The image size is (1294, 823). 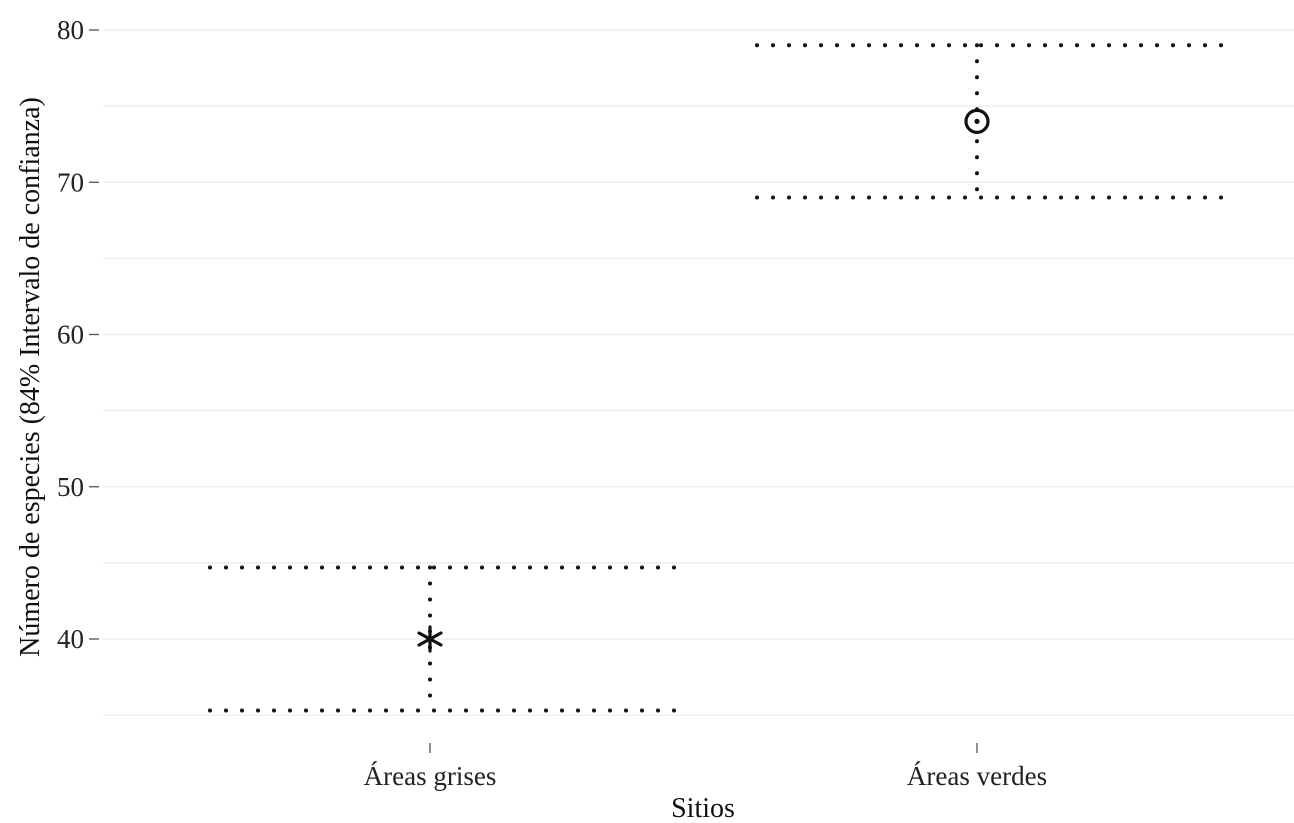 What do you see at coordinates (703, 808) in the screenshot?
I see `x-axis-title: Sitios` at bounding box center [703, 808].